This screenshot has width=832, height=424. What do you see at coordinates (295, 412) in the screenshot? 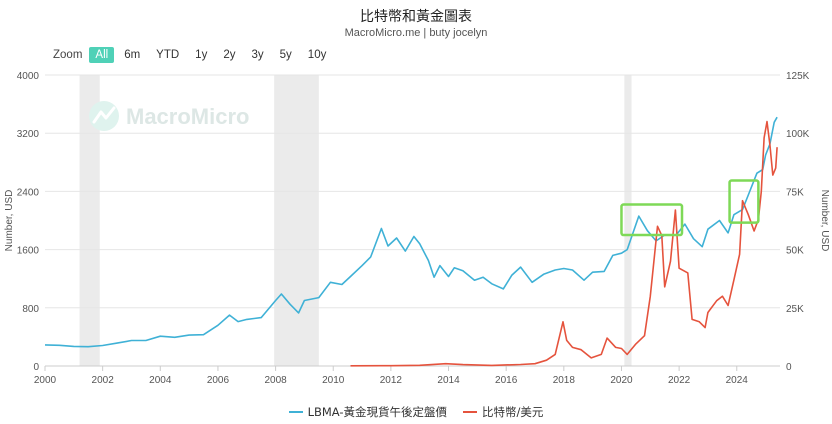
I see `legend-swatch-gold` at bounding box center [295, 412].